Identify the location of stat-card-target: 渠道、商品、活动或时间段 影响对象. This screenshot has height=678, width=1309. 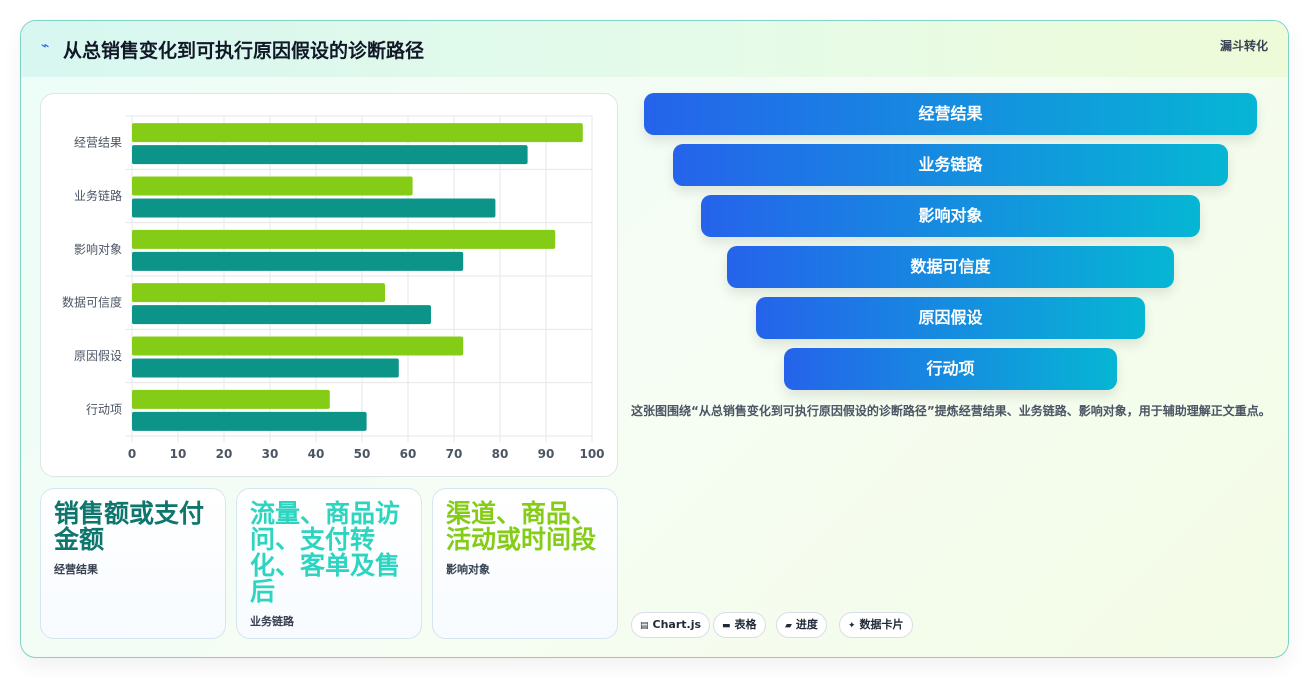
(525, 563).